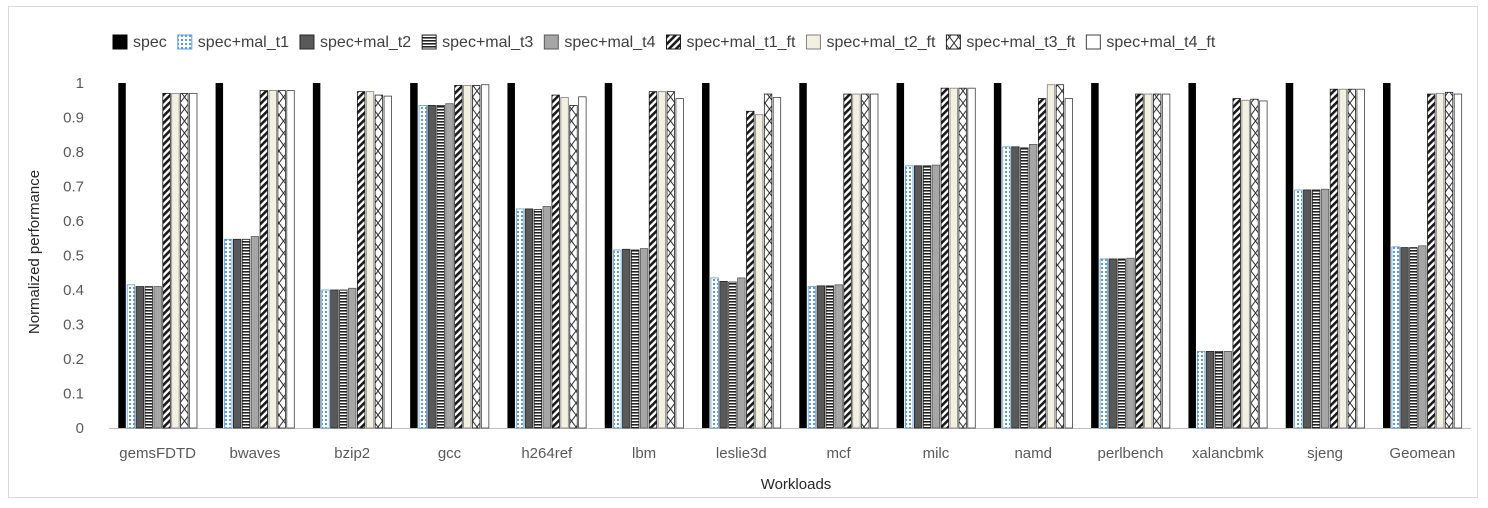 The height and width of the screenshot is (508, 1488). Describe the element at coordinates (953, 258) in the screenshot. I see `bar-spec+mal_t2_ft-milc` at that location.